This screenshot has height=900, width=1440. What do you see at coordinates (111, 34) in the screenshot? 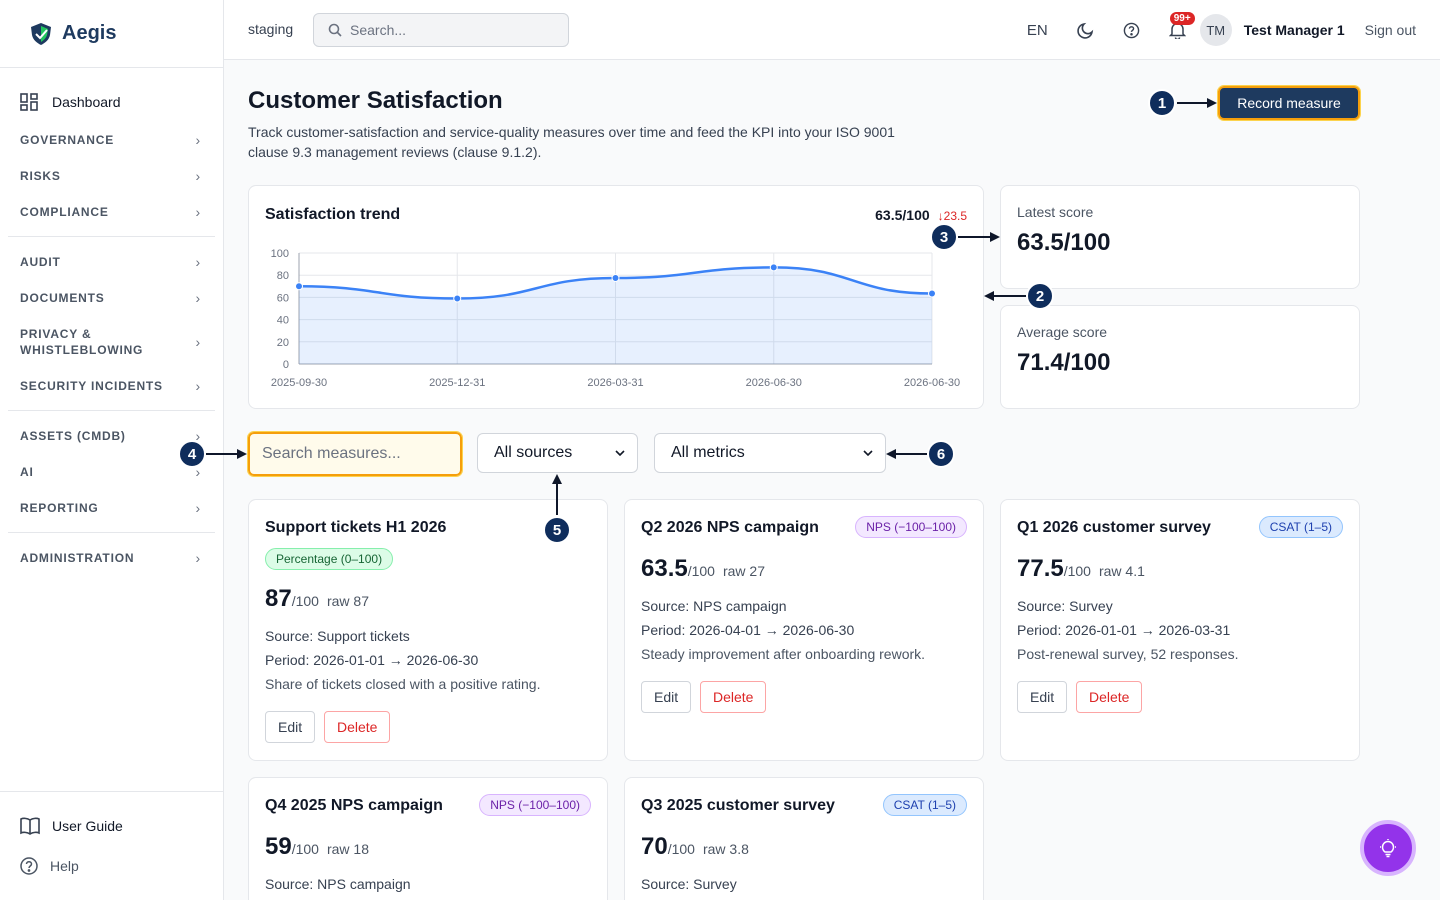
I see `brand: Aegis` at bounding box center [111, 34].